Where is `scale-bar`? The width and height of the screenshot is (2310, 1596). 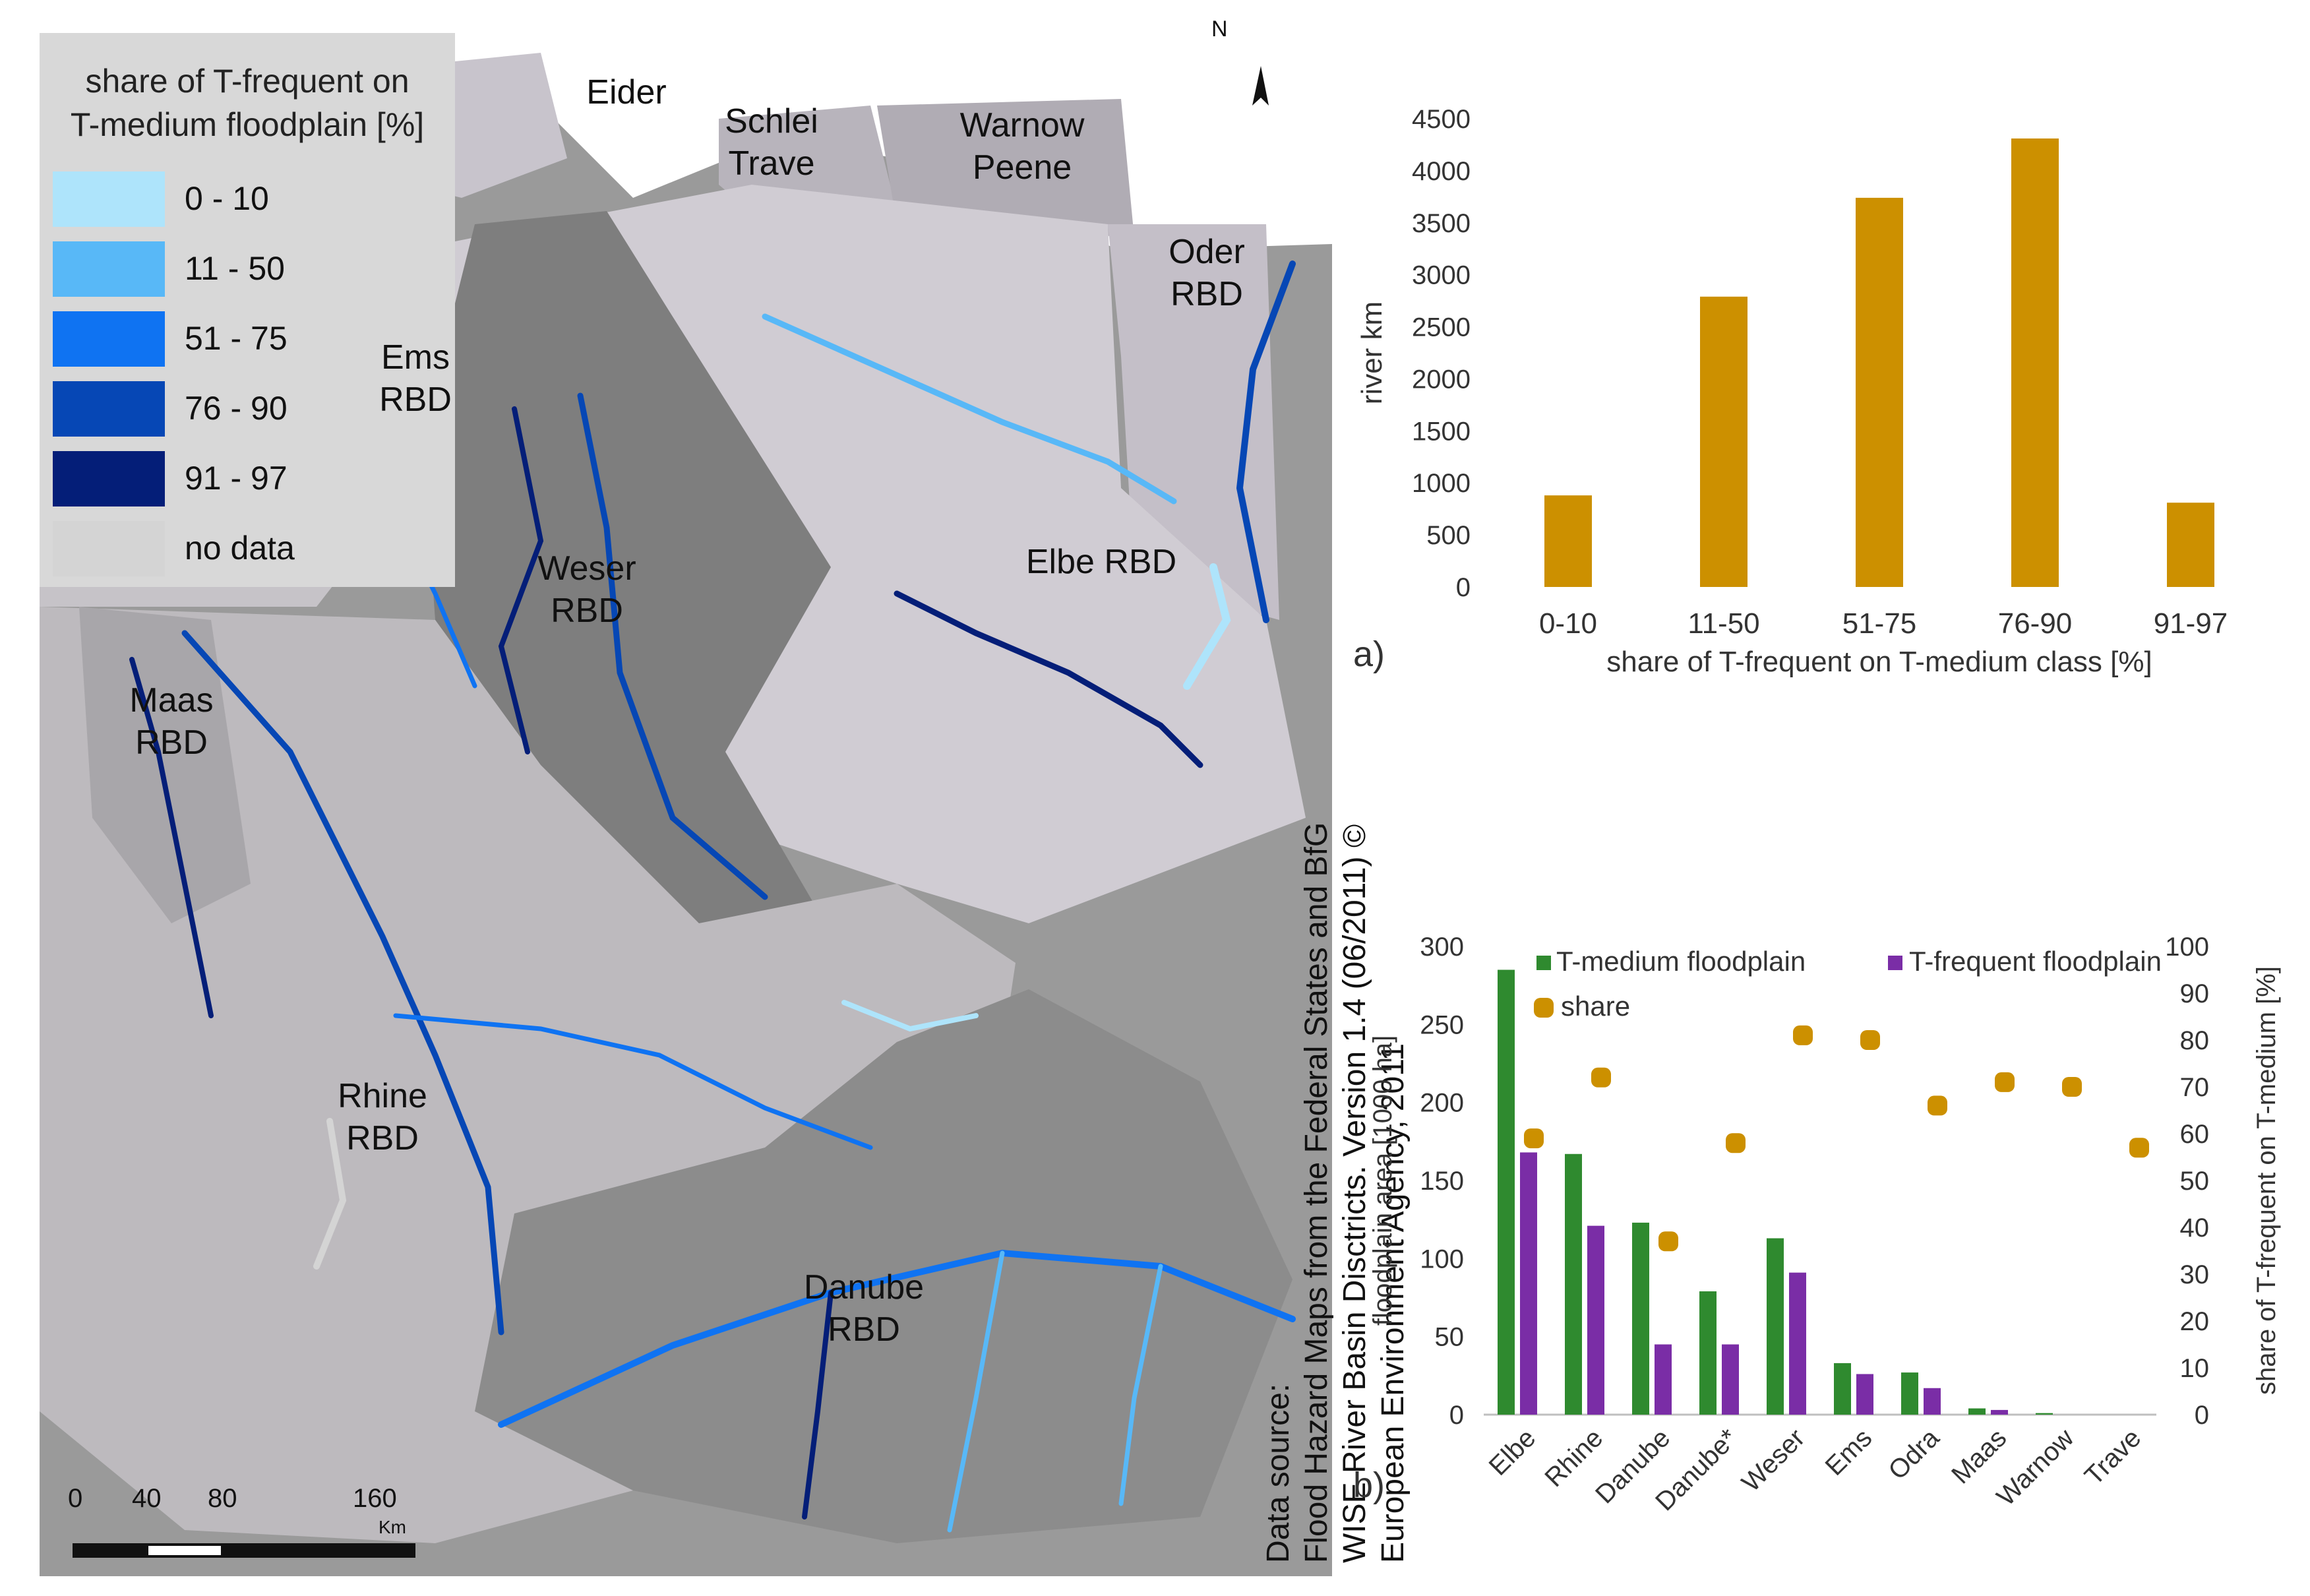 scale-bar is located at coordinates (244, 1551).